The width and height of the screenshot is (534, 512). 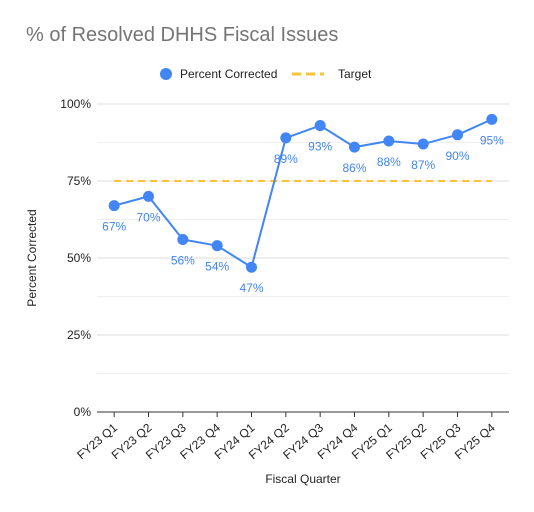 What do you see at coordinates (457, 156) in the screenshot?
I see `data-label: 90%` at bounding box center [457, 156].